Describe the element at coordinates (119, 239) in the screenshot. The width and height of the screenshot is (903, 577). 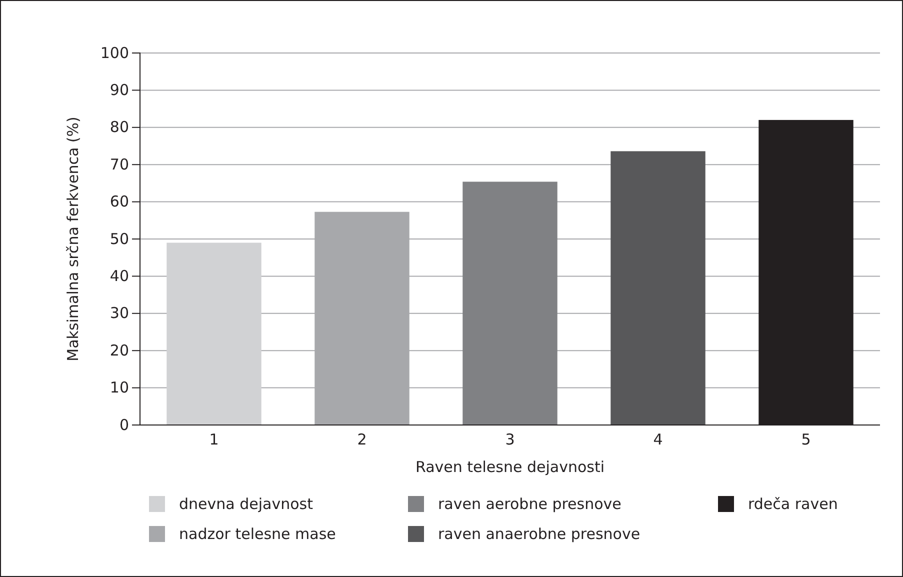
I see `y-tick-label: 50` at that location.